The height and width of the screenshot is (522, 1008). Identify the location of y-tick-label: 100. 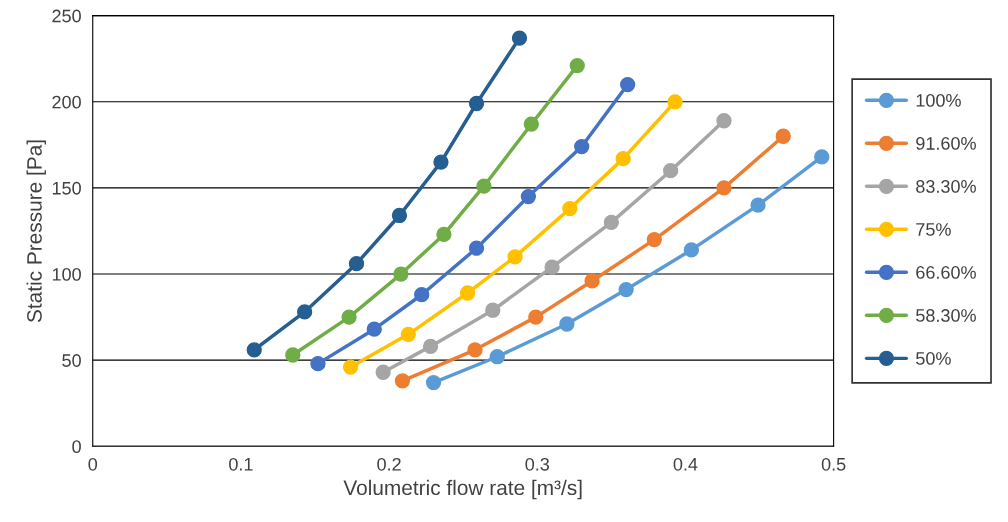
(66, 274).